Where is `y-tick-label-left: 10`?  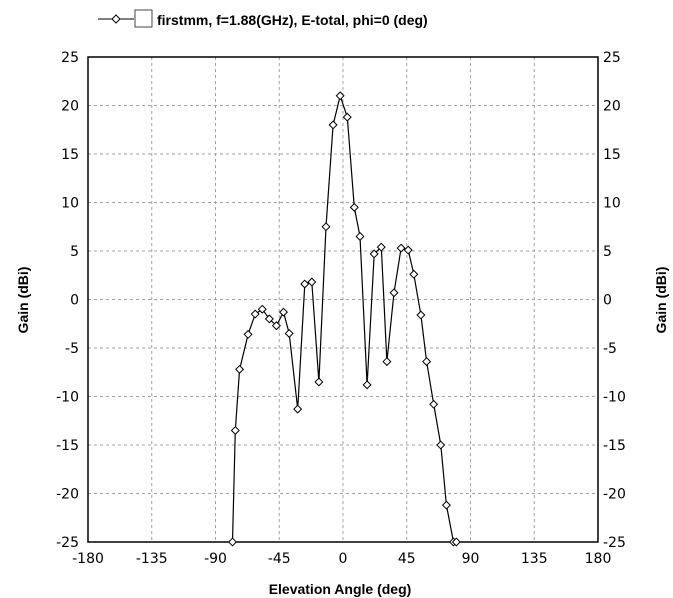 y-tick-label-left: 10 is located at coordinates (70, 204).